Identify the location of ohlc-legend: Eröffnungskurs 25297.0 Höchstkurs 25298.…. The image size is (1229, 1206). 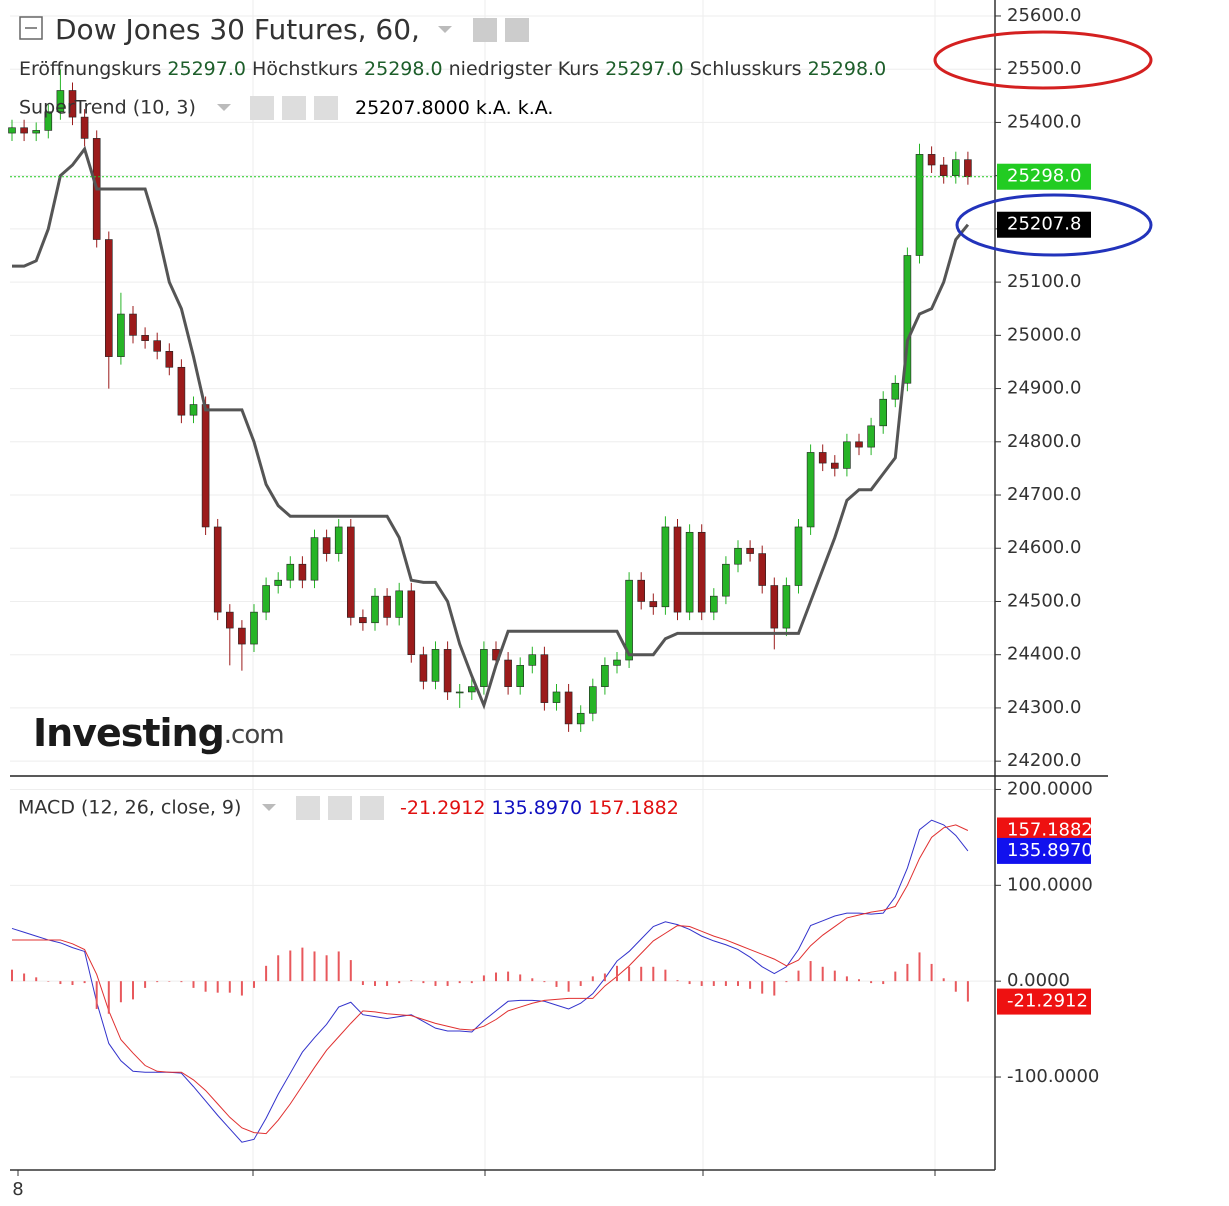
(452, 69).